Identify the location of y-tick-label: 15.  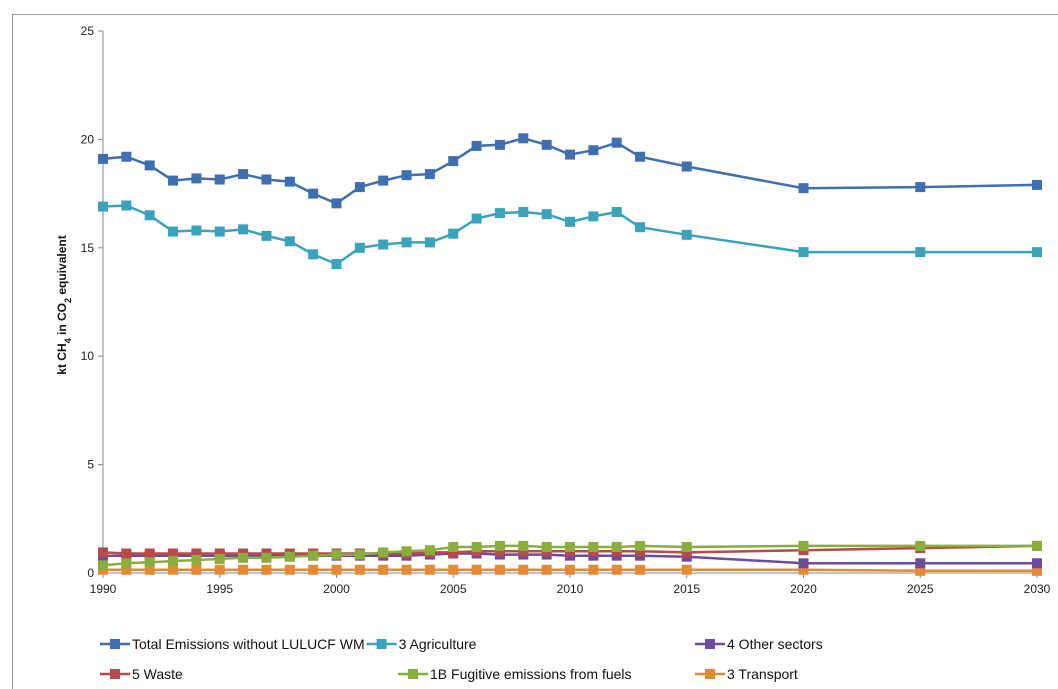
(88, 248).